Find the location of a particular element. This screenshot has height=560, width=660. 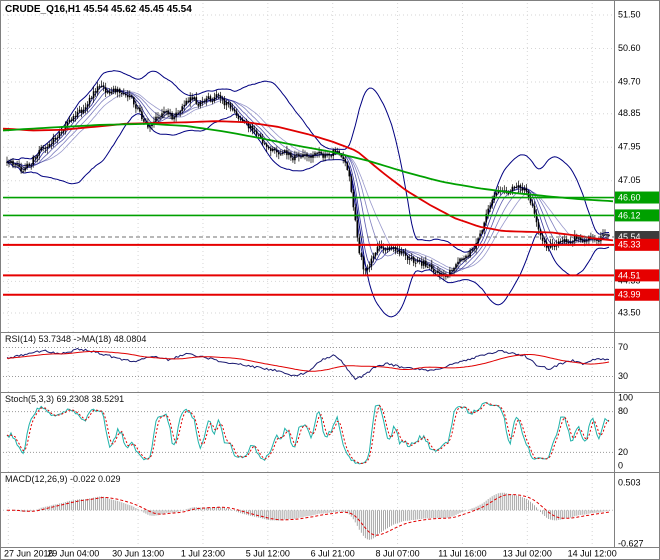

price-axis is located at coordinates (637, 274).